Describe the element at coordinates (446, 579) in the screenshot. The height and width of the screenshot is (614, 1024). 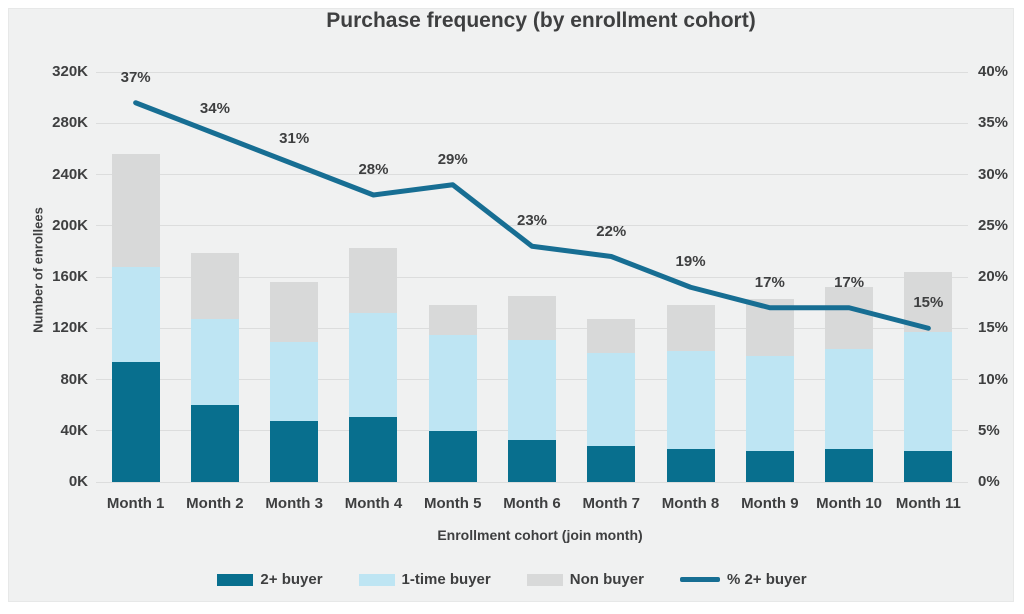
I see `legend-label: 1-time buyer` at that location.